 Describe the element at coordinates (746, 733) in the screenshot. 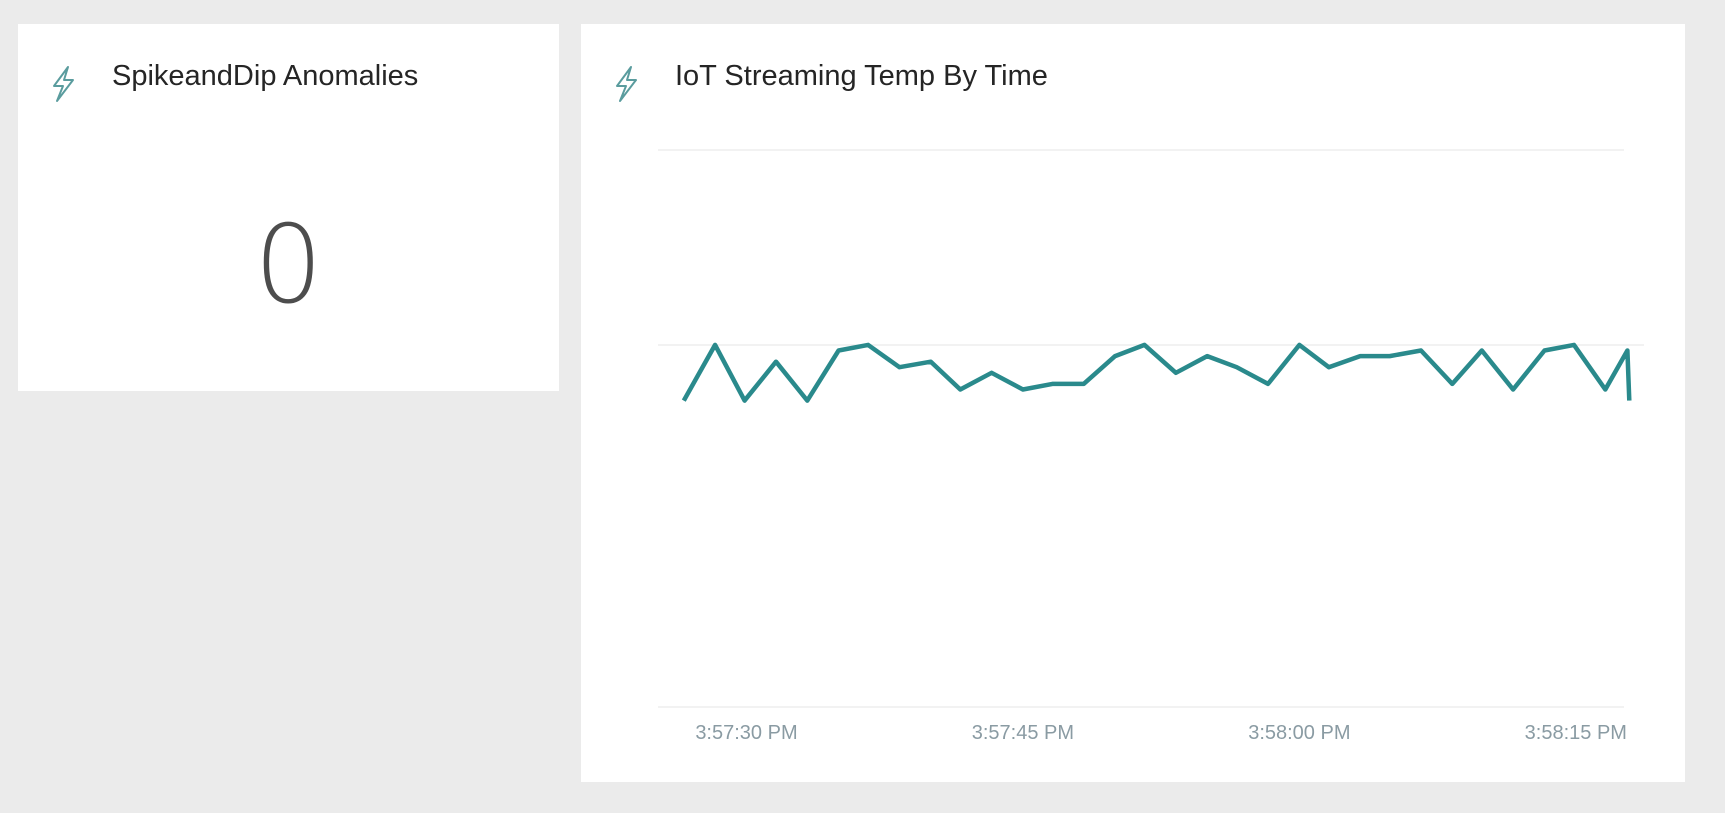

I see `x-tick-label: 3:57:30 PM` at that location.